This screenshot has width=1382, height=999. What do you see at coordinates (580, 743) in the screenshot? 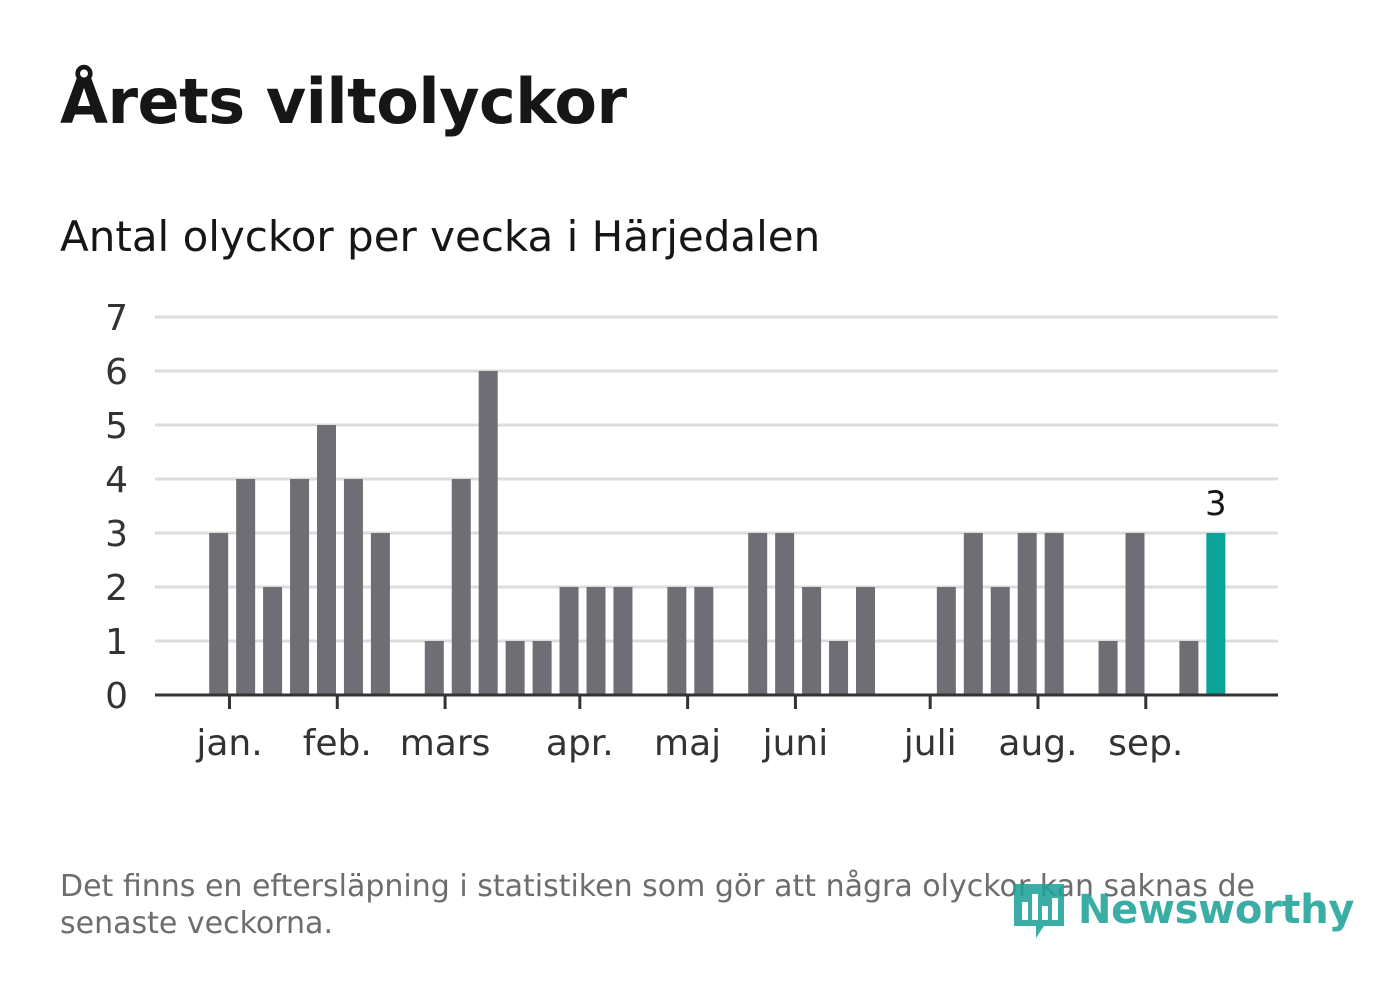
I see `x-tick-label-apr: apr.` at bounding box center [580, 743].